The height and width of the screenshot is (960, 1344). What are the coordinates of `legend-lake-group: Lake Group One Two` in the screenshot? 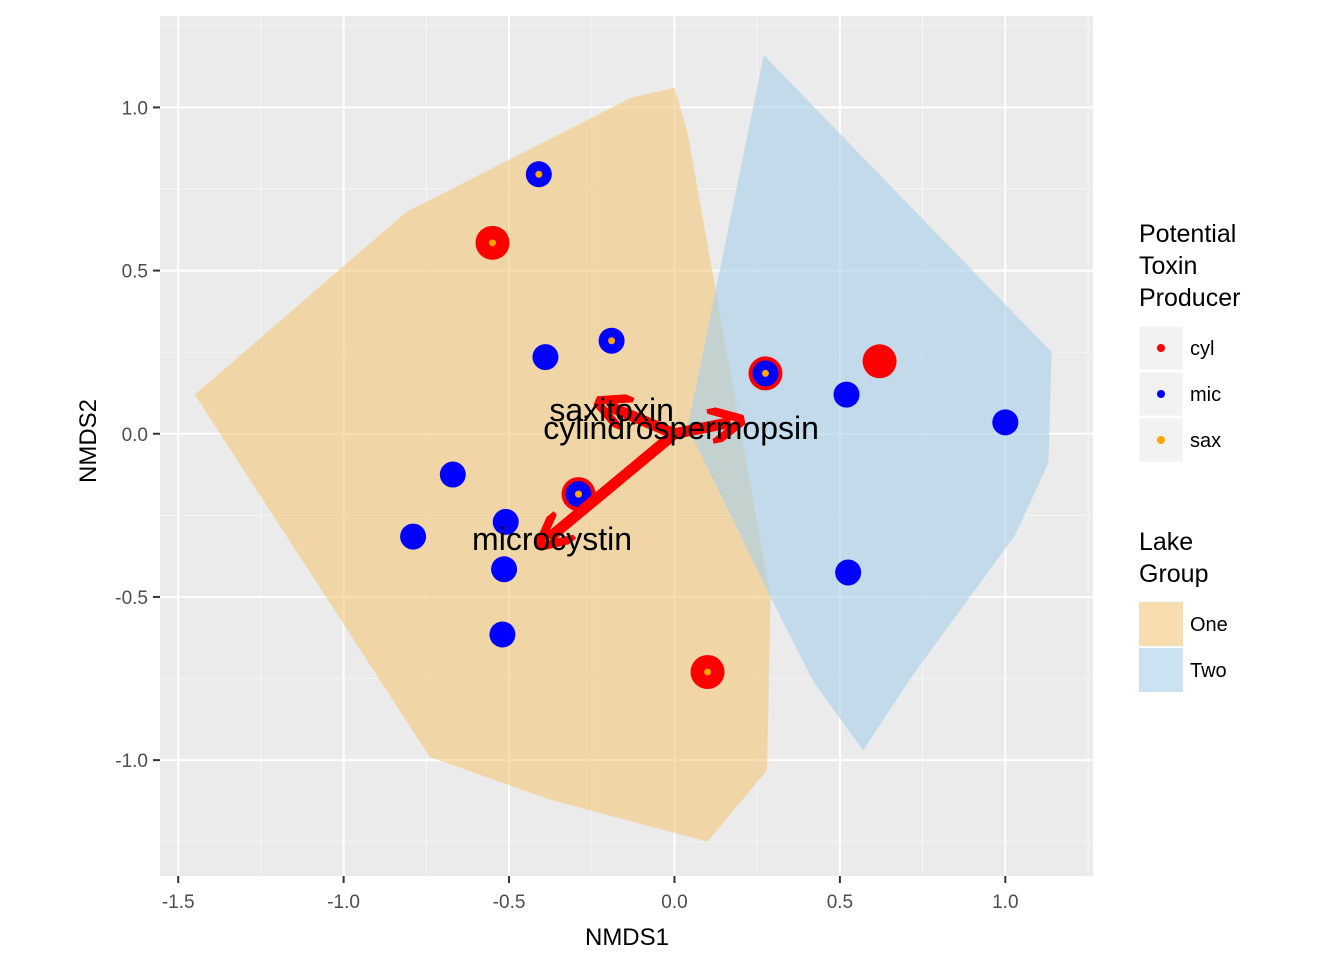 It's located at (1183, 610).